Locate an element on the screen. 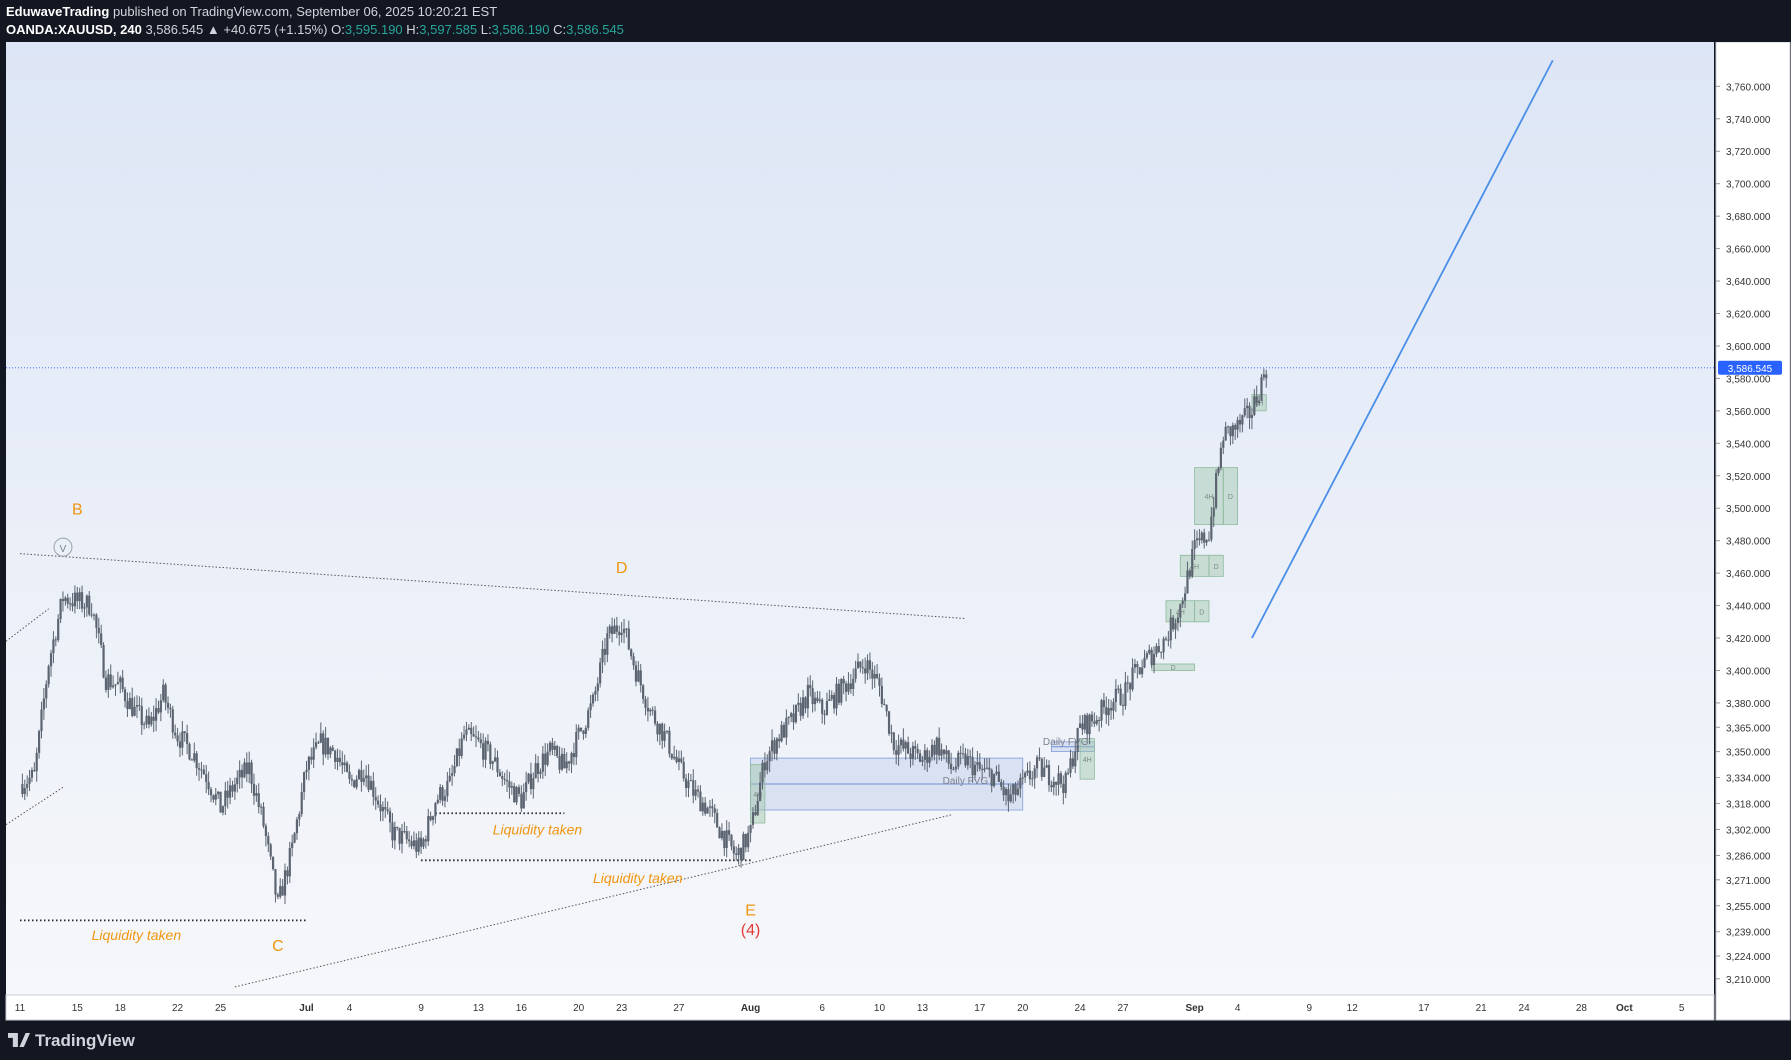 The width and height of the screenshot is (1791, 1060). price-scale is located at coordinates (1753, 531).